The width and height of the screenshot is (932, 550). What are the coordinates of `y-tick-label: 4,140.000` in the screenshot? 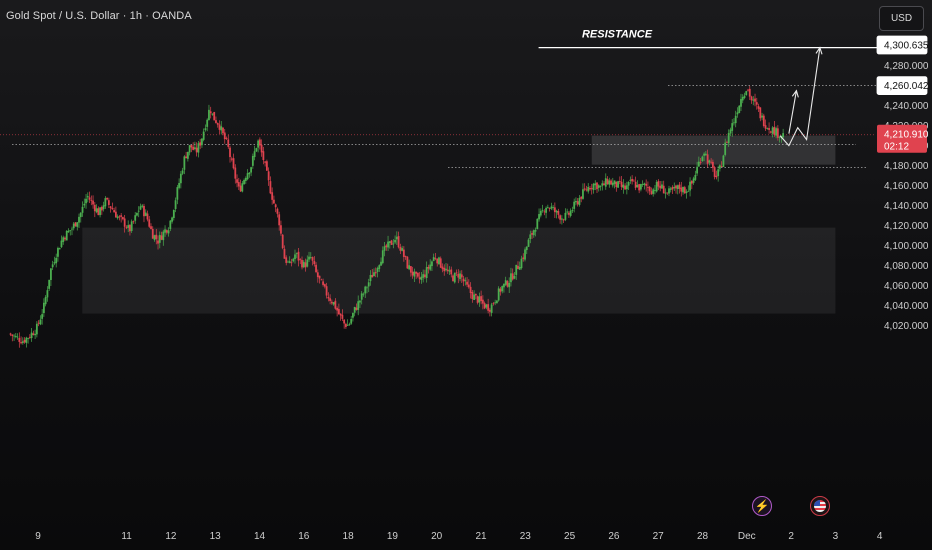 It's located at (906, 206).